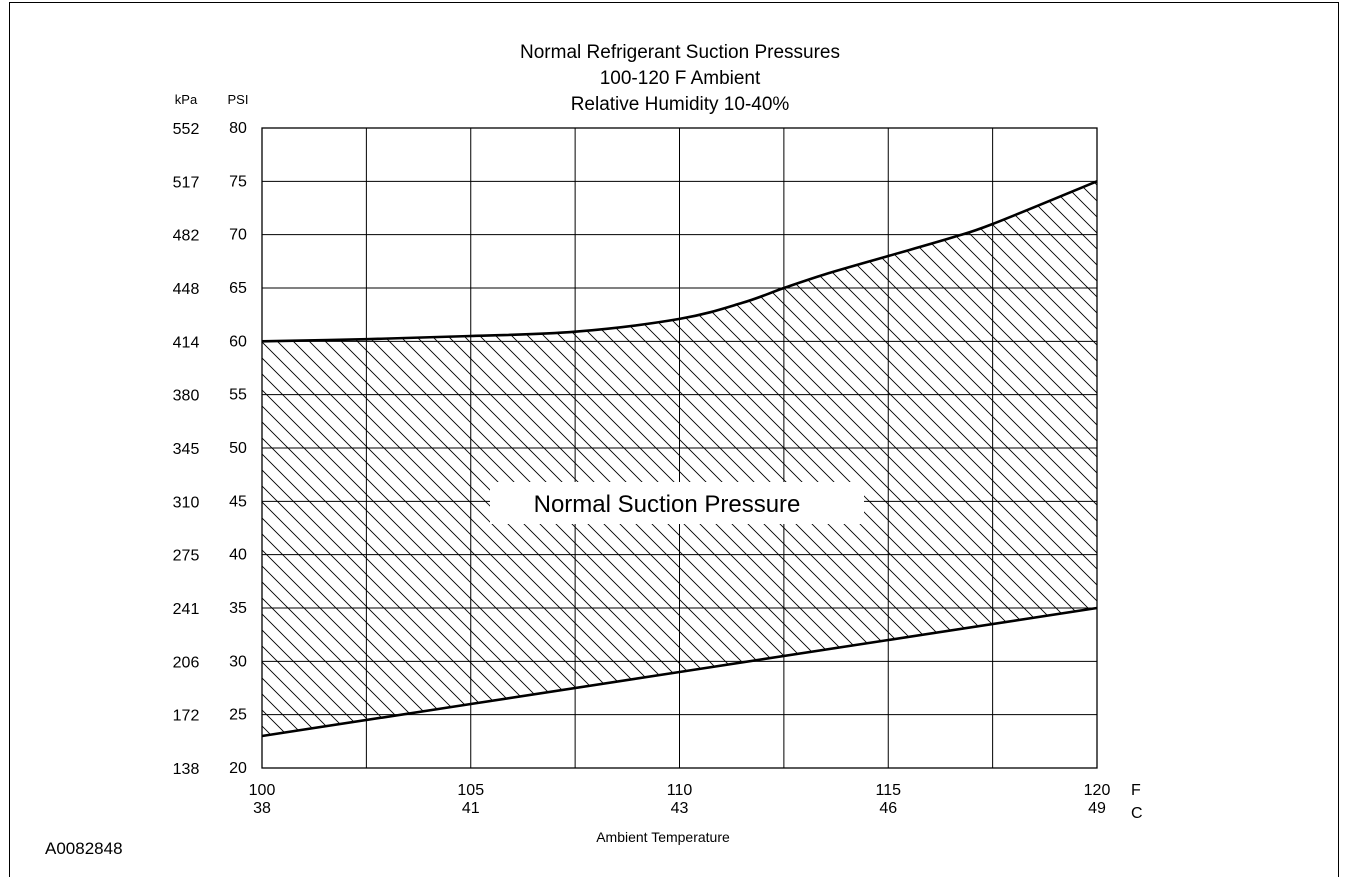  What do you see at coordinates (680, 808) in the screenshot?
I see `celsius-tick-label: 43` at bounding box center [680, 808].